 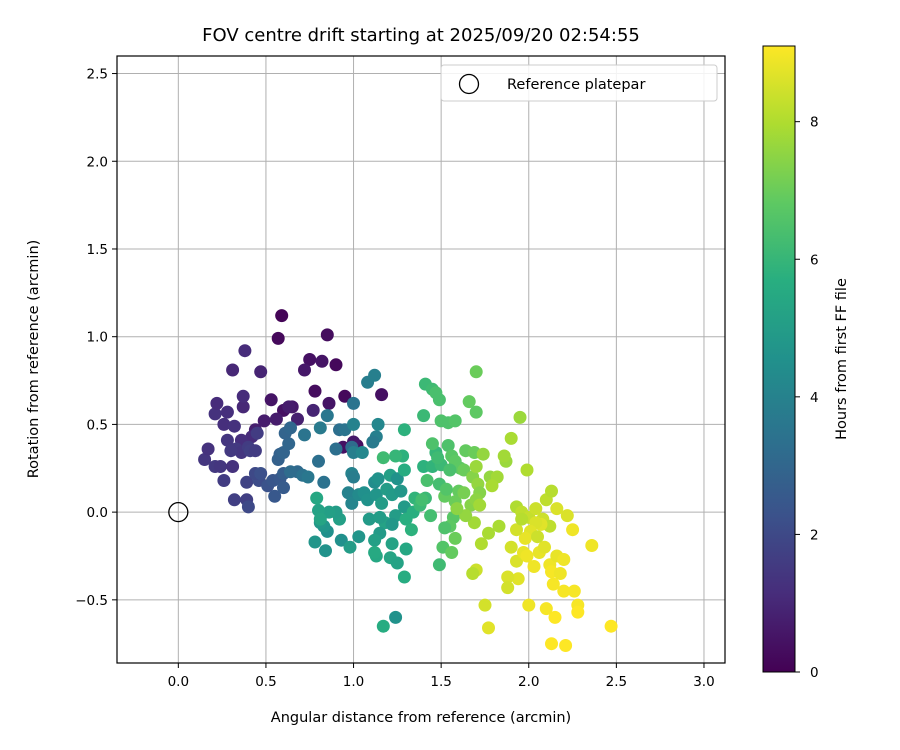 I want to click on colorbar-tick-label: 0, so click(x=814, y=673).